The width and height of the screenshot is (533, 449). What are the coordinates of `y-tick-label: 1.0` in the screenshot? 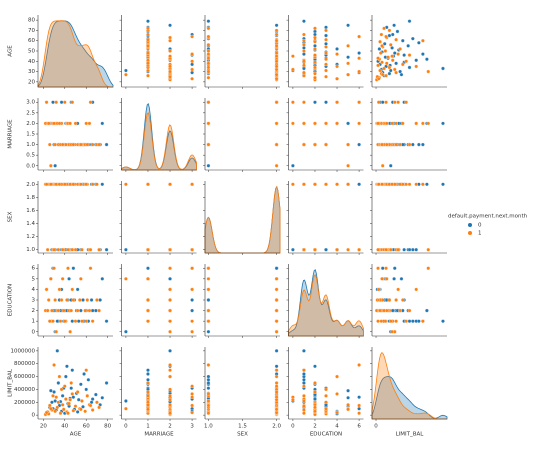 It's located at (30, 250).